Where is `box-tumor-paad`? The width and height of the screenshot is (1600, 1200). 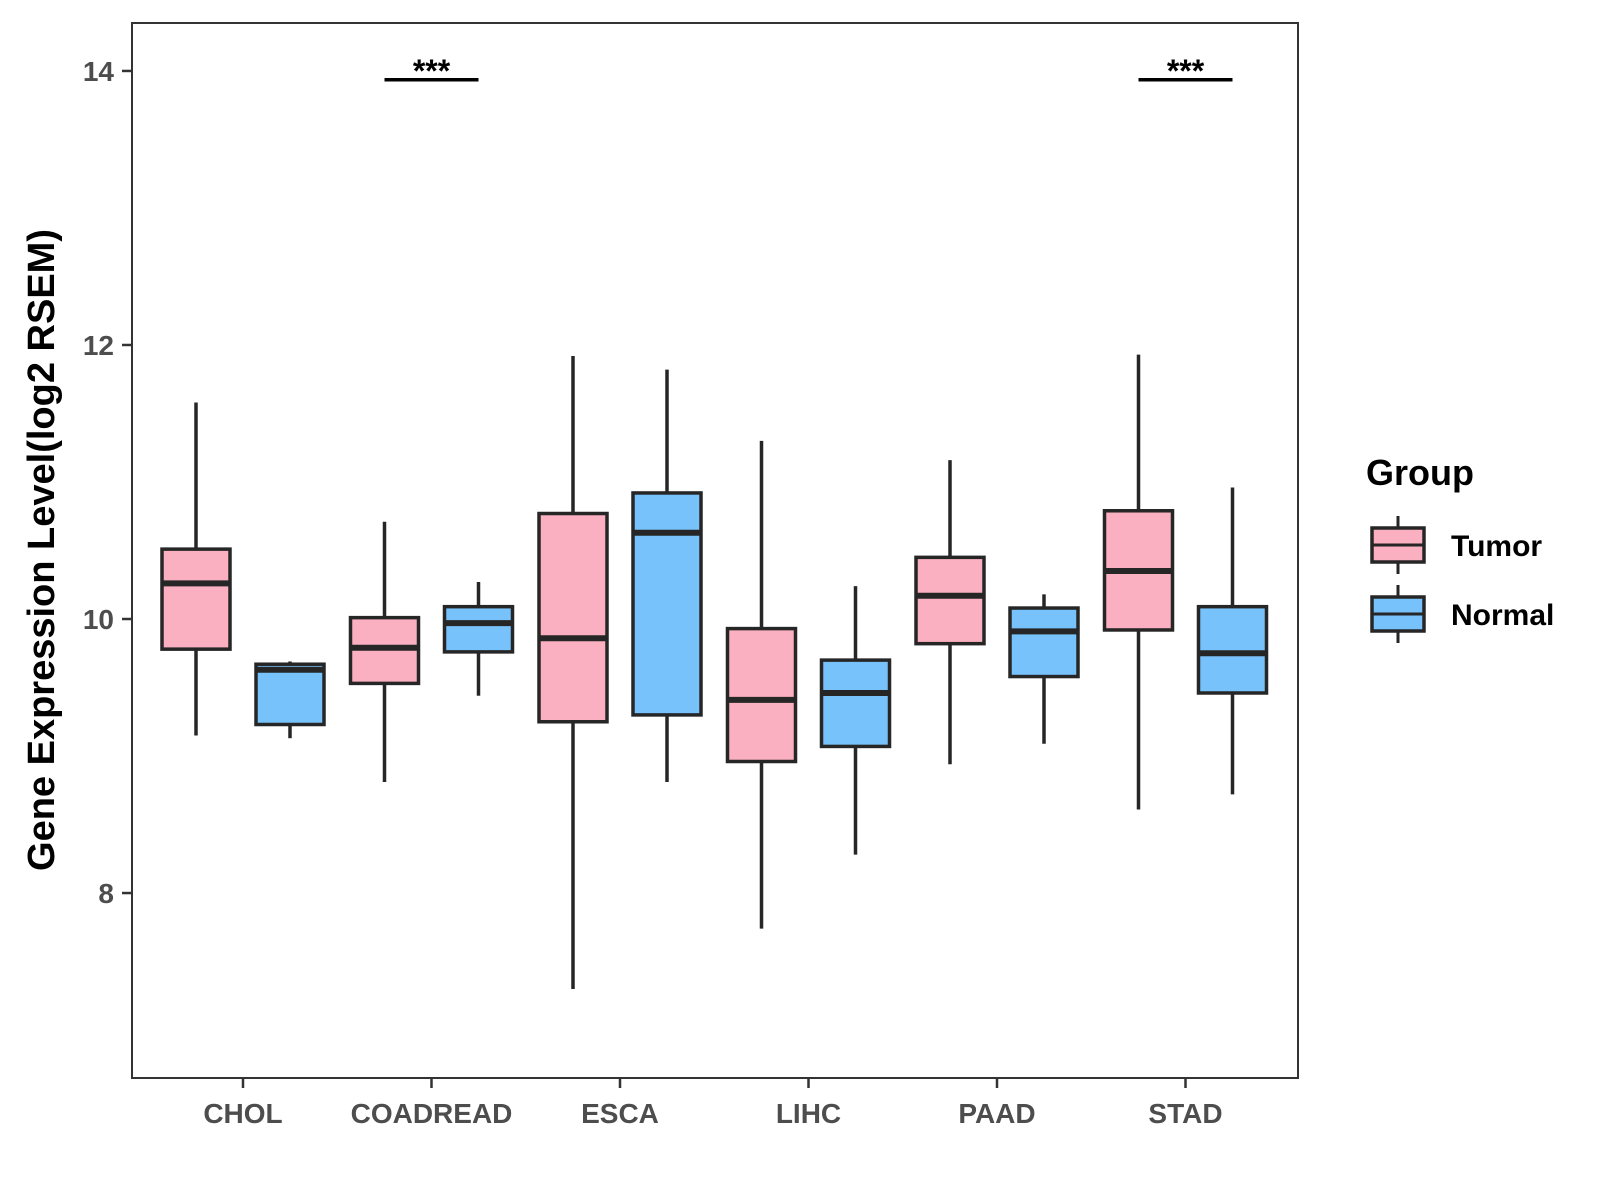
box-tumor-paad is located at coordinates (950, 612).